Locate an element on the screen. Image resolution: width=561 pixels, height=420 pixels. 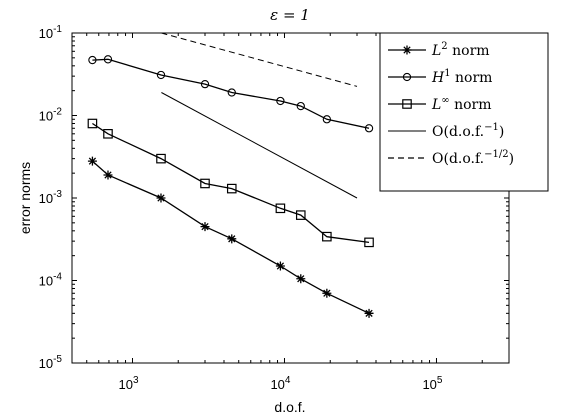
chart-title: ε = 1 is located at coordinates (290, 15).